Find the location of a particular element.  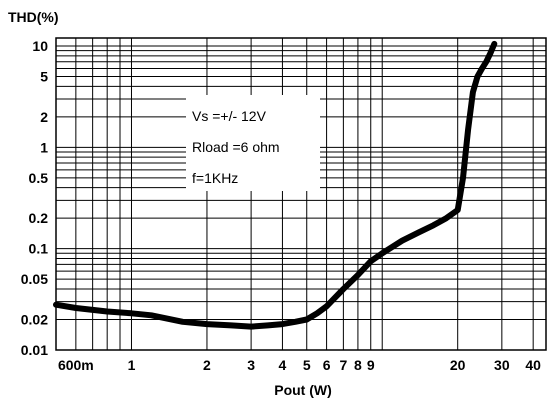

y-tick-label: 5 is located at coordinates (44, 77).